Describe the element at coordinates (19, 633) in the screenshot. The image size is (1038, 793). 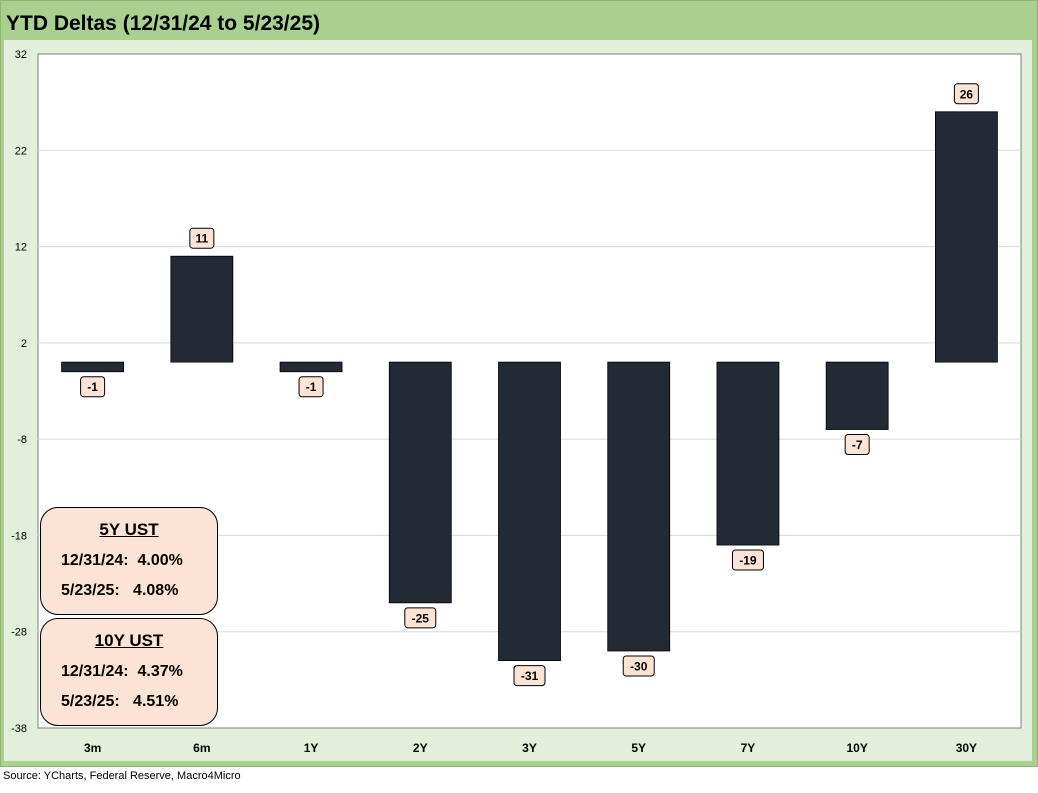
I see `y-tick-label: -28` at that location.